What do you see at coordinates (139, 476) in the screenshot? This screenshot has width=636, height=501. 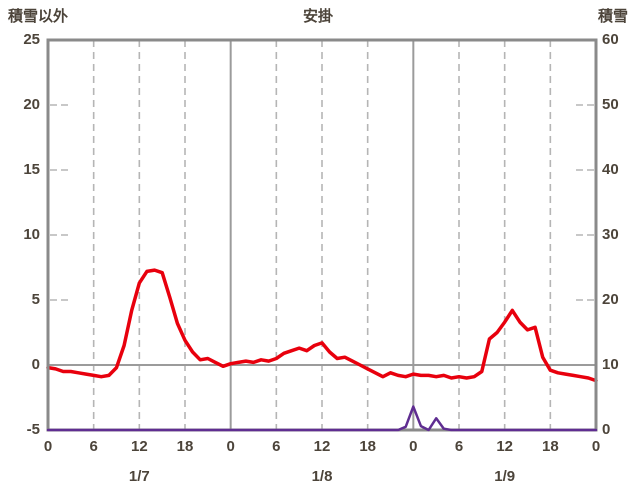 I see `x-day-label: 1/7` at bounding box center [139, 476].